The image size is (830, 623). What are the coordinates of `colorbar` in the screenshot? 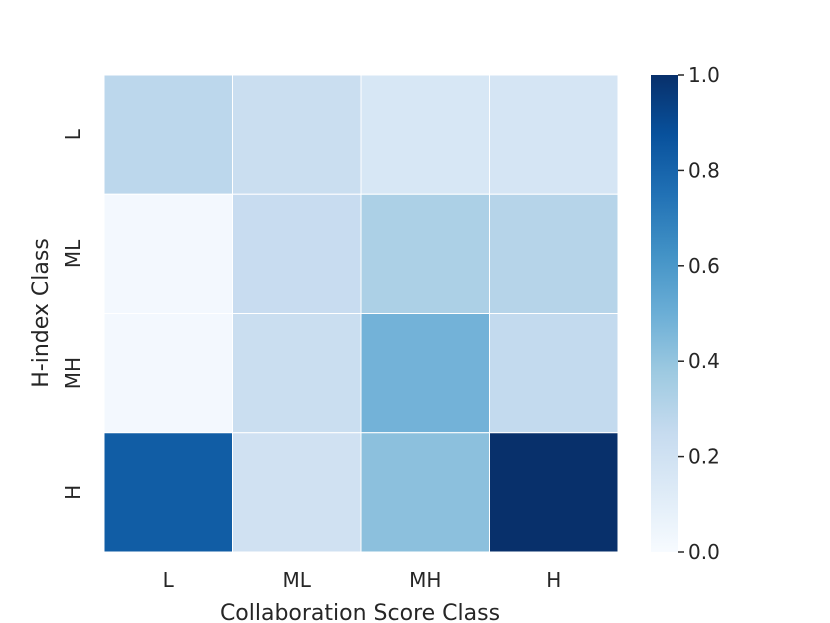 It's located at (664, 313).